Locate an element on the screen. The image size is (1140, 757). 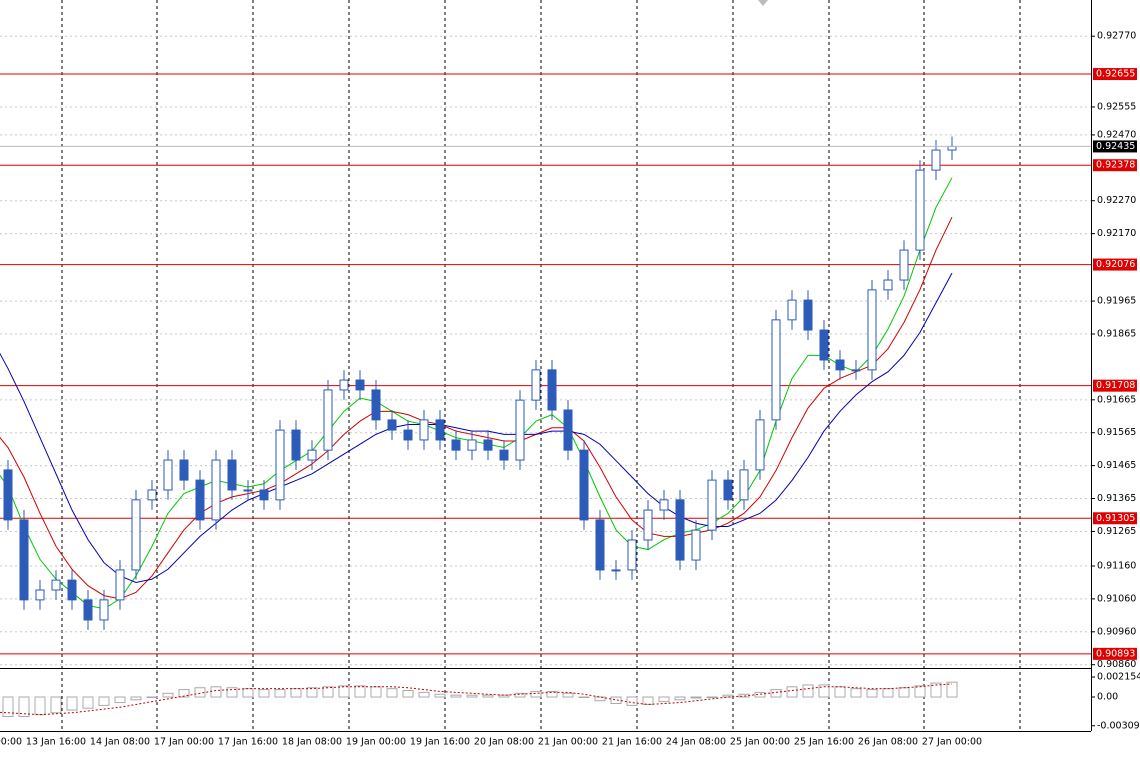
y-tick-label: 0.00 is located at coordinates (1107, 697).